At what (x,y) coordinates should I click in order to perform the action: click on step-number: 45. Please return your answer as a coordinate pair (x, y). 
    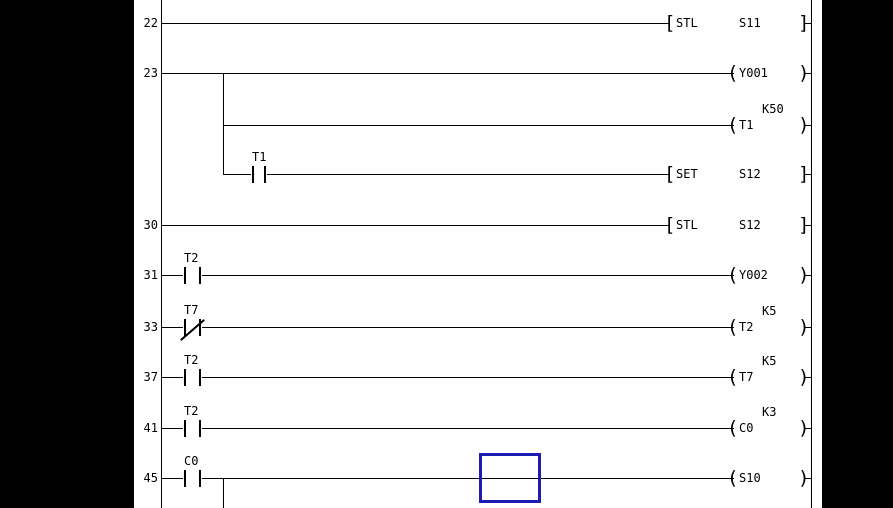
    Looking at the image, I should click on (150, 478).